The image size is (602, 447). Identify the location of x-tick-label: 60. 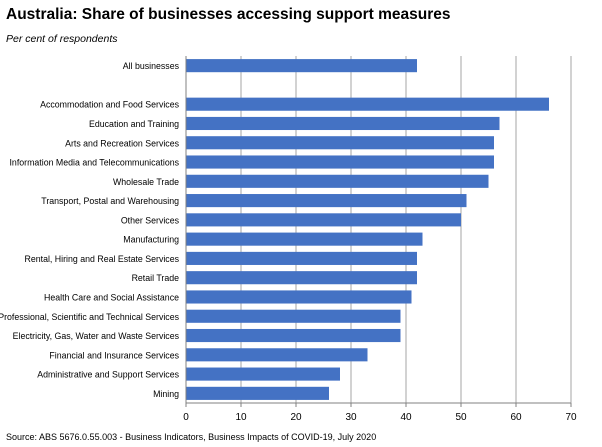
(516, 417).